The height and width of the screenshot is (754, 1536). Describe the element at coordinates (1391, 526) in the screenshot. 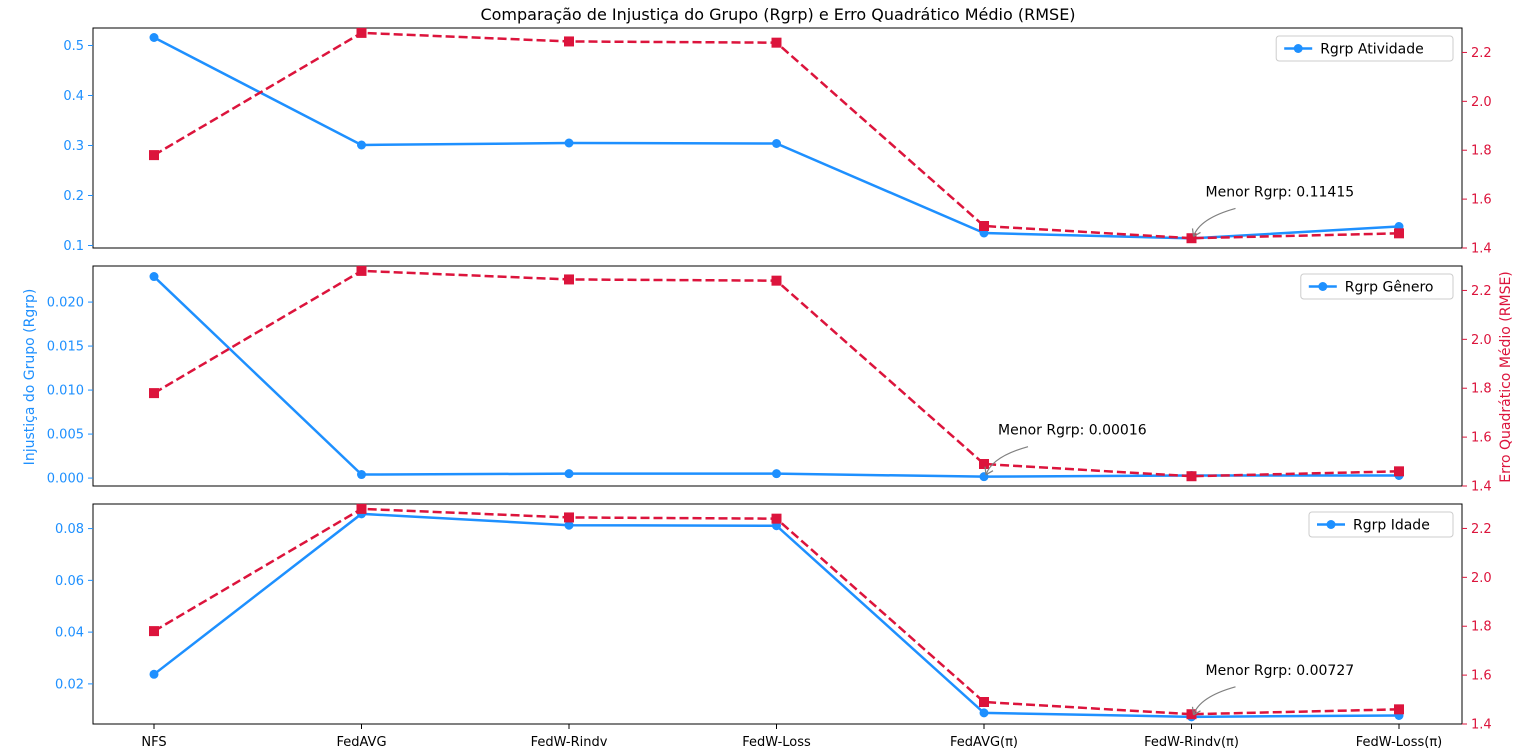

I see `legend-label: Rgrp Idade` at that location.